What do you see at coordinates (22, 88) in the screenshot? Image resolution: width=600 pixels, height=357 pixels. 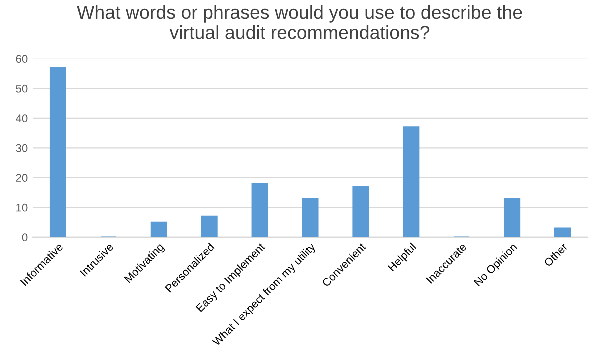 I see `y-tick-label: 50` at bounding box center [22, 88].